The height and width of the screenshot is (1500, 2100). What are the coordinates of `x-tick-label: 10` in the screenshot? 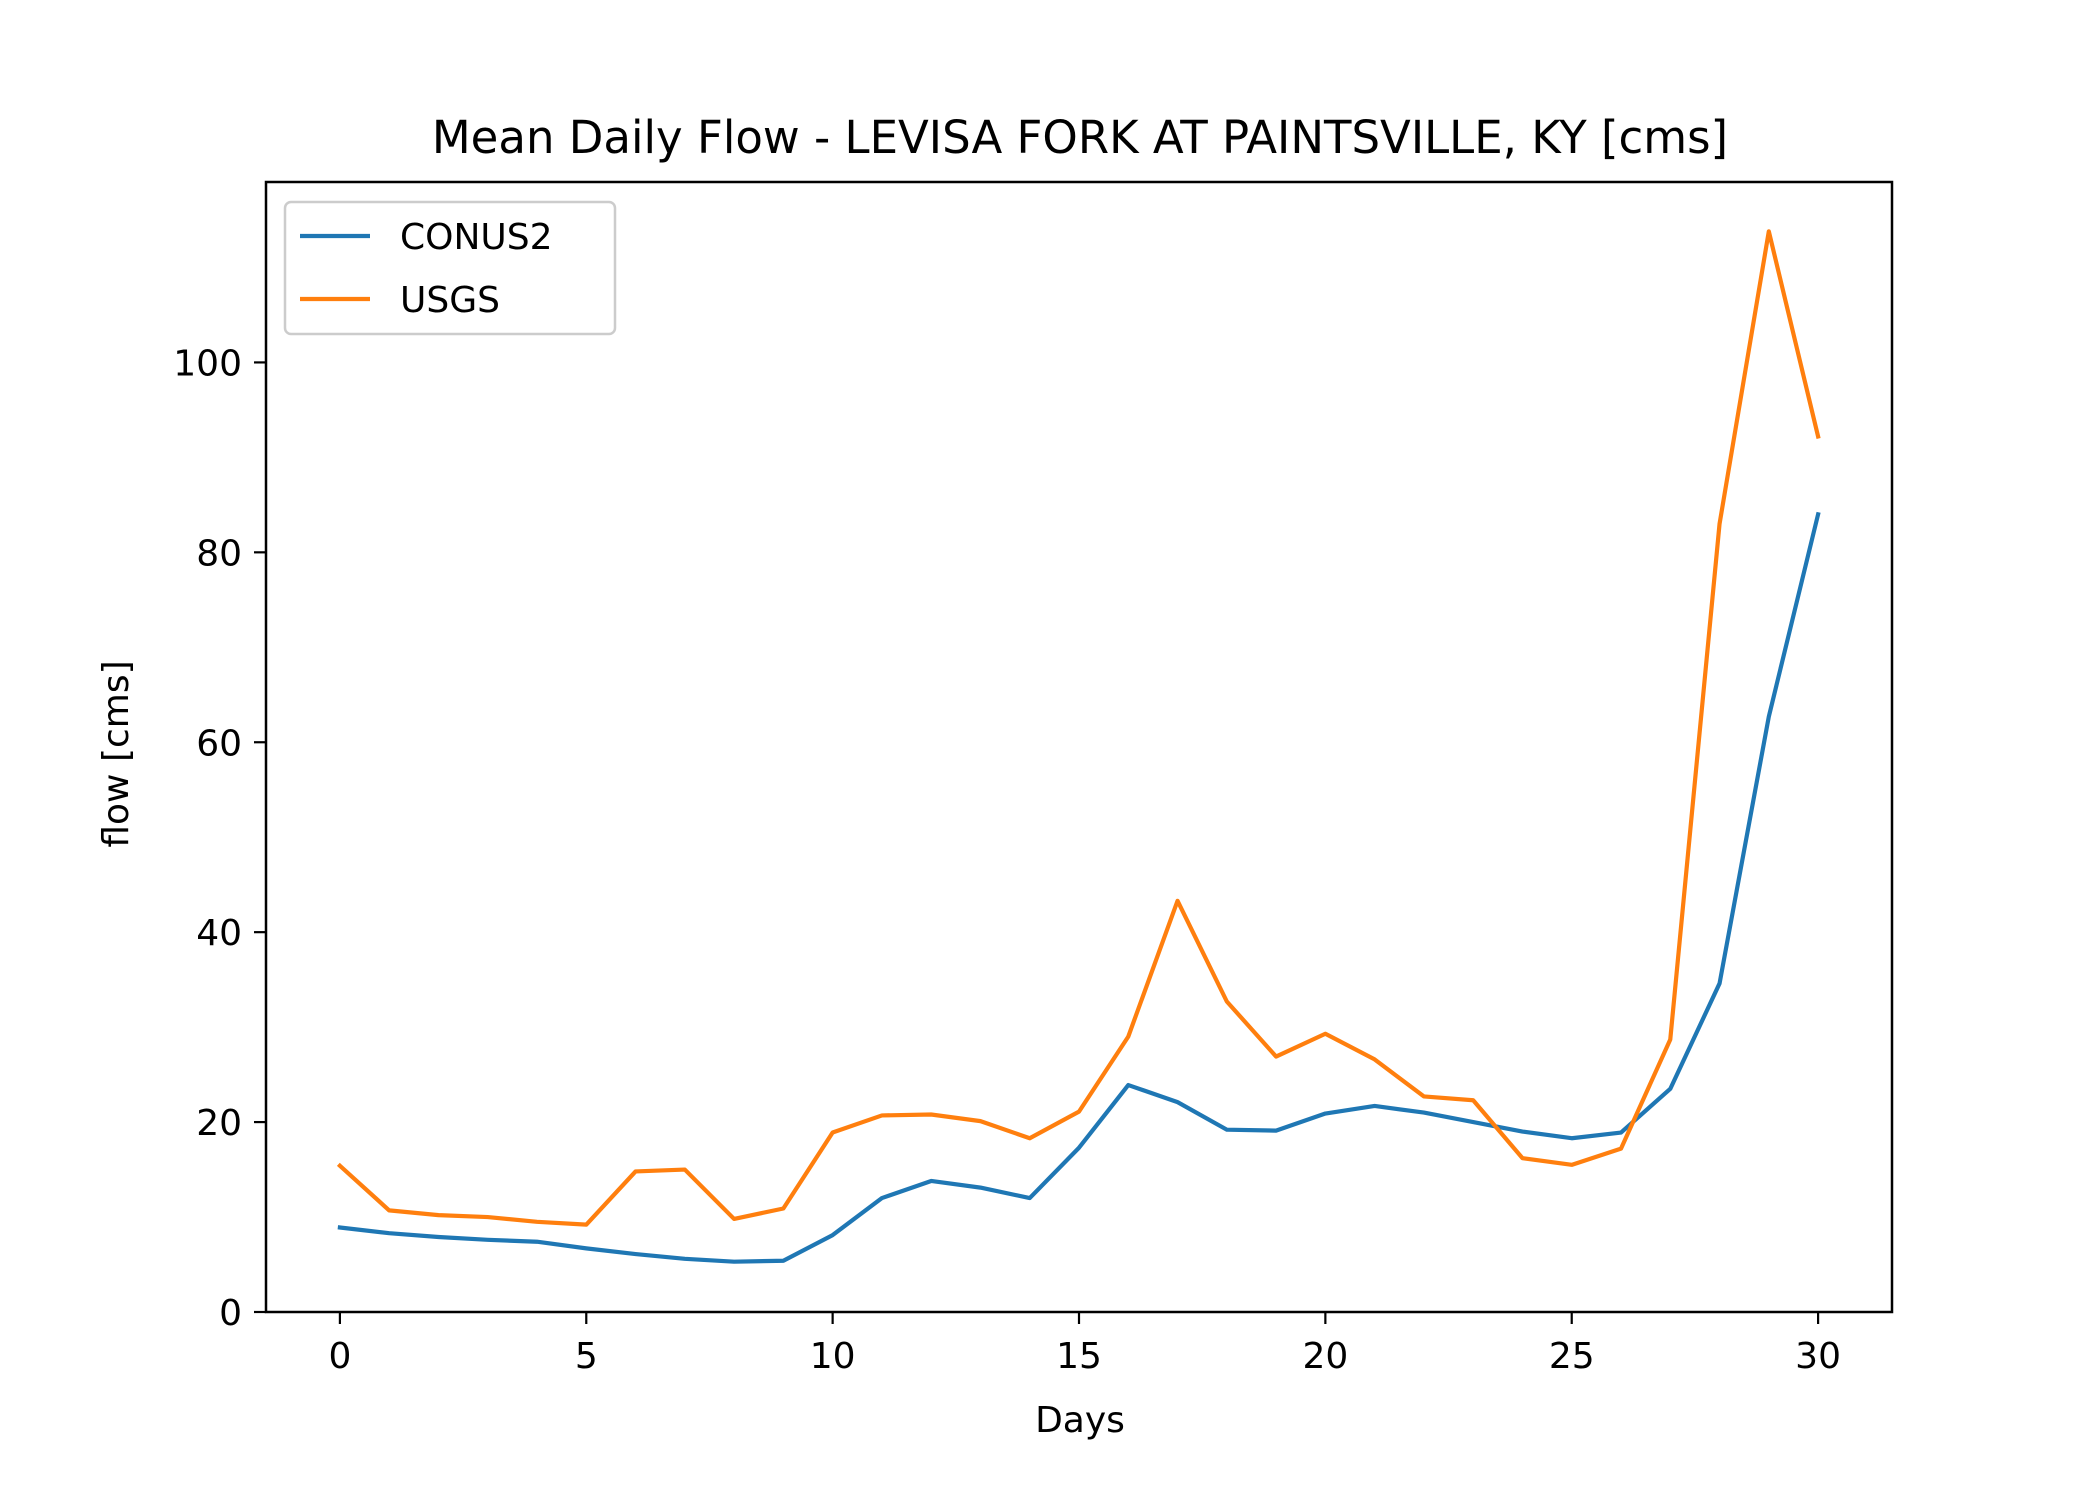 It's located at (833, 1356).